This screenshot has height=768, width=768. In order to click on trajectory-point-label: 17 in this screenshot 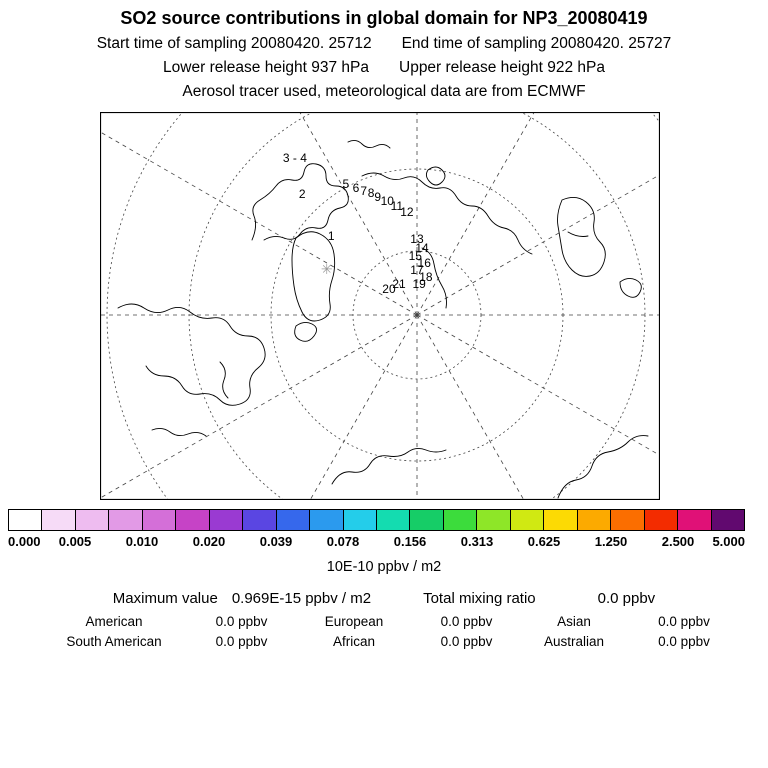, I will do `click(417, 269)`.